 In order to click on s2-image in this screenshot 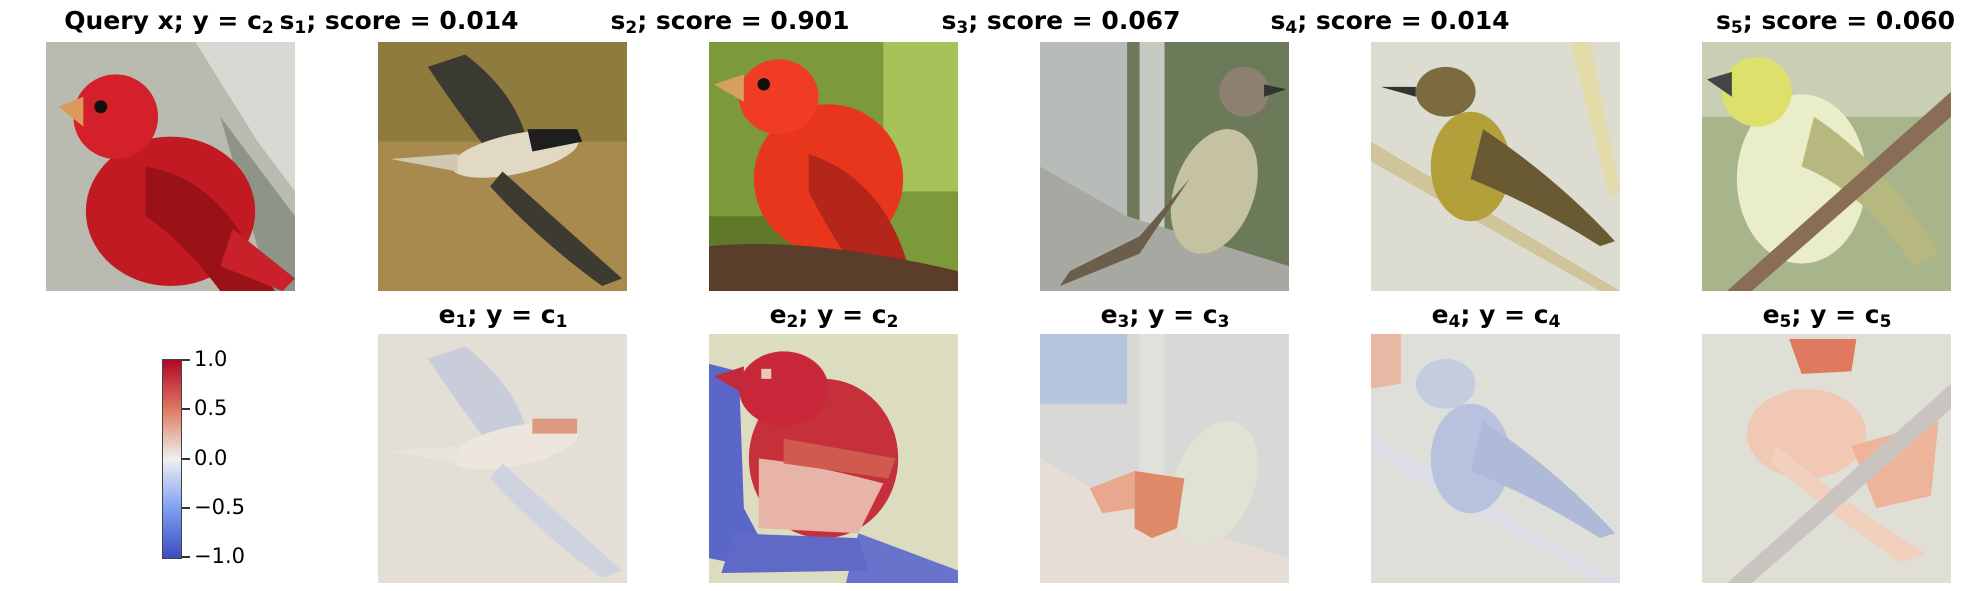, I will do `click(833, 166)`.